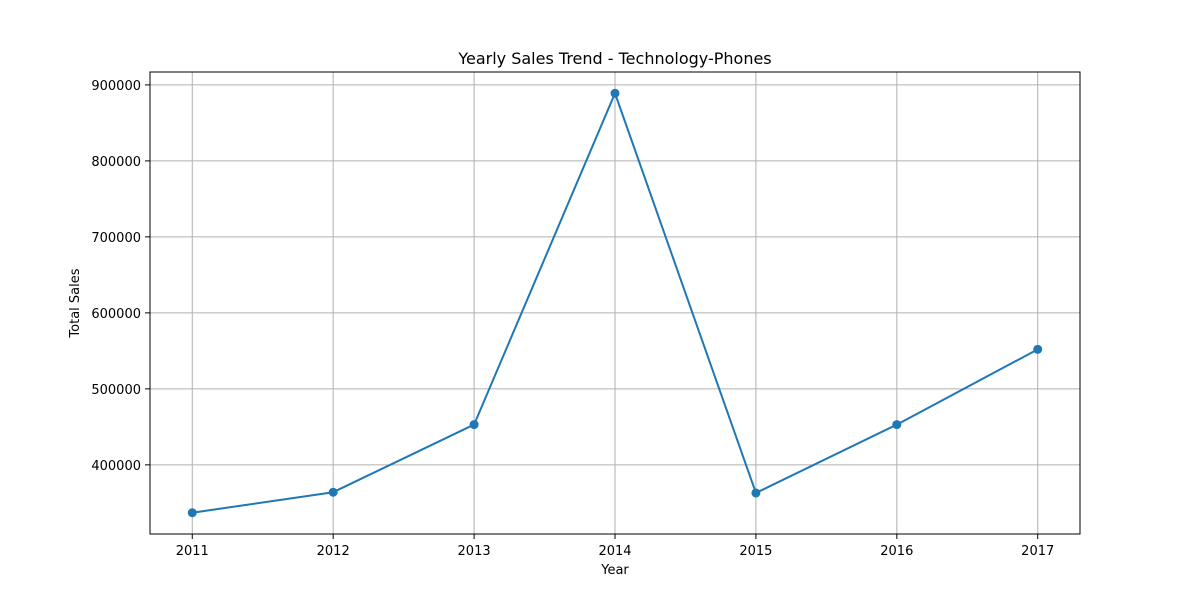 This screenshot has width=1200, height=600. What do you see at coordinates (755, 551) in the screenshot?
I see `x-tick-label: 2015` at bounding box center [755, 551].